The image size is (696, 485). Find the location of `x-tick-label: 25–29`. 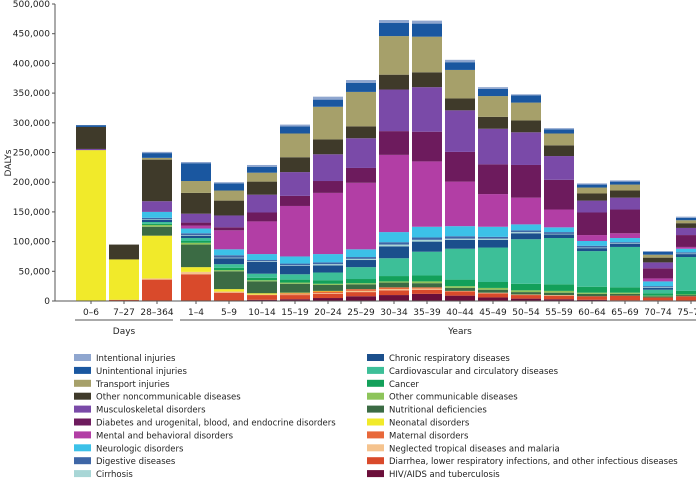

x-tick-label: 25–29 is located at coordinates (361, 313).